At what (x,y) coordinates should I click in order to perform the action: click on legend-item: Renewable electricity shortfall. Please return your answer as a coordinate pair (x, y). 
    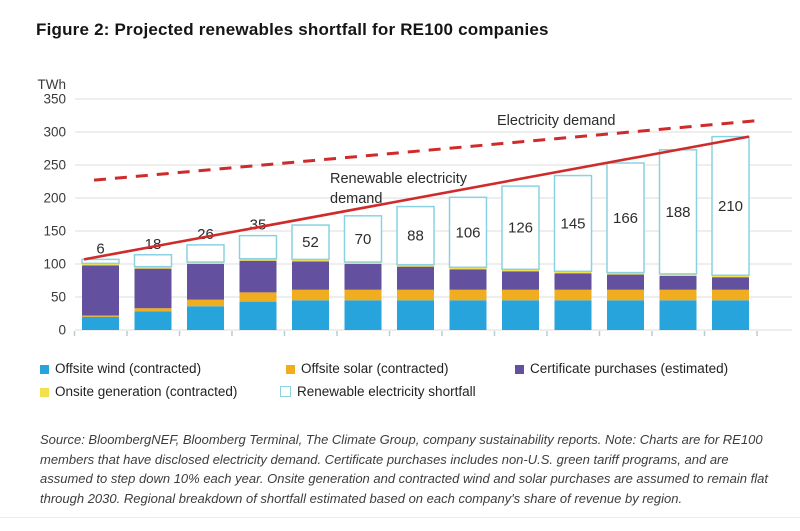
    Looking at the image, I should click on (378, 393).